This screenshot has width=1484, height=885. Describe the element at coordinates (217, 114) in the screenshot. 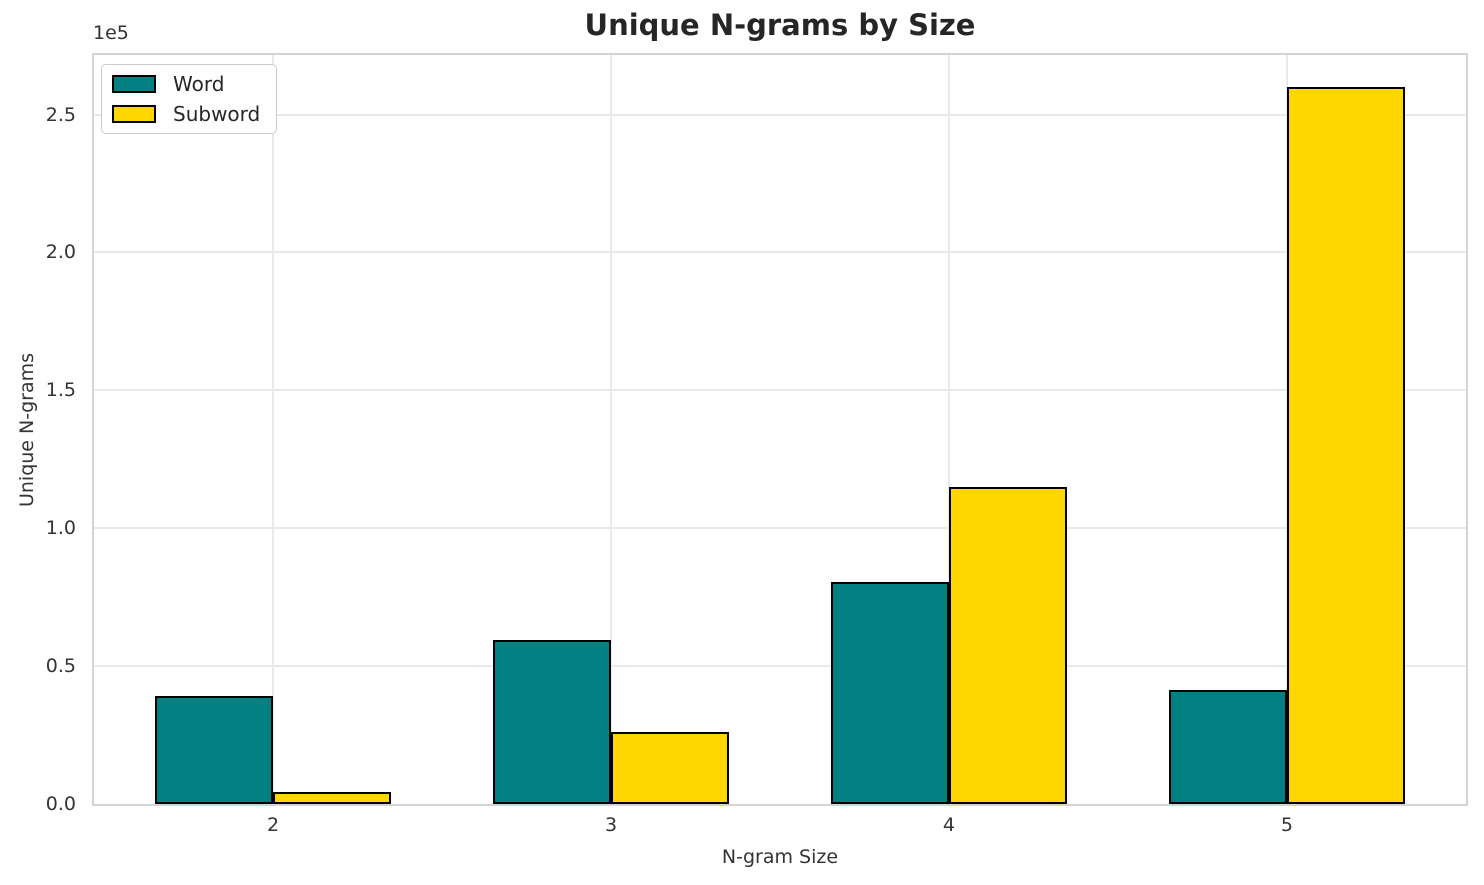

I see `legend-label: Subword` at that location.